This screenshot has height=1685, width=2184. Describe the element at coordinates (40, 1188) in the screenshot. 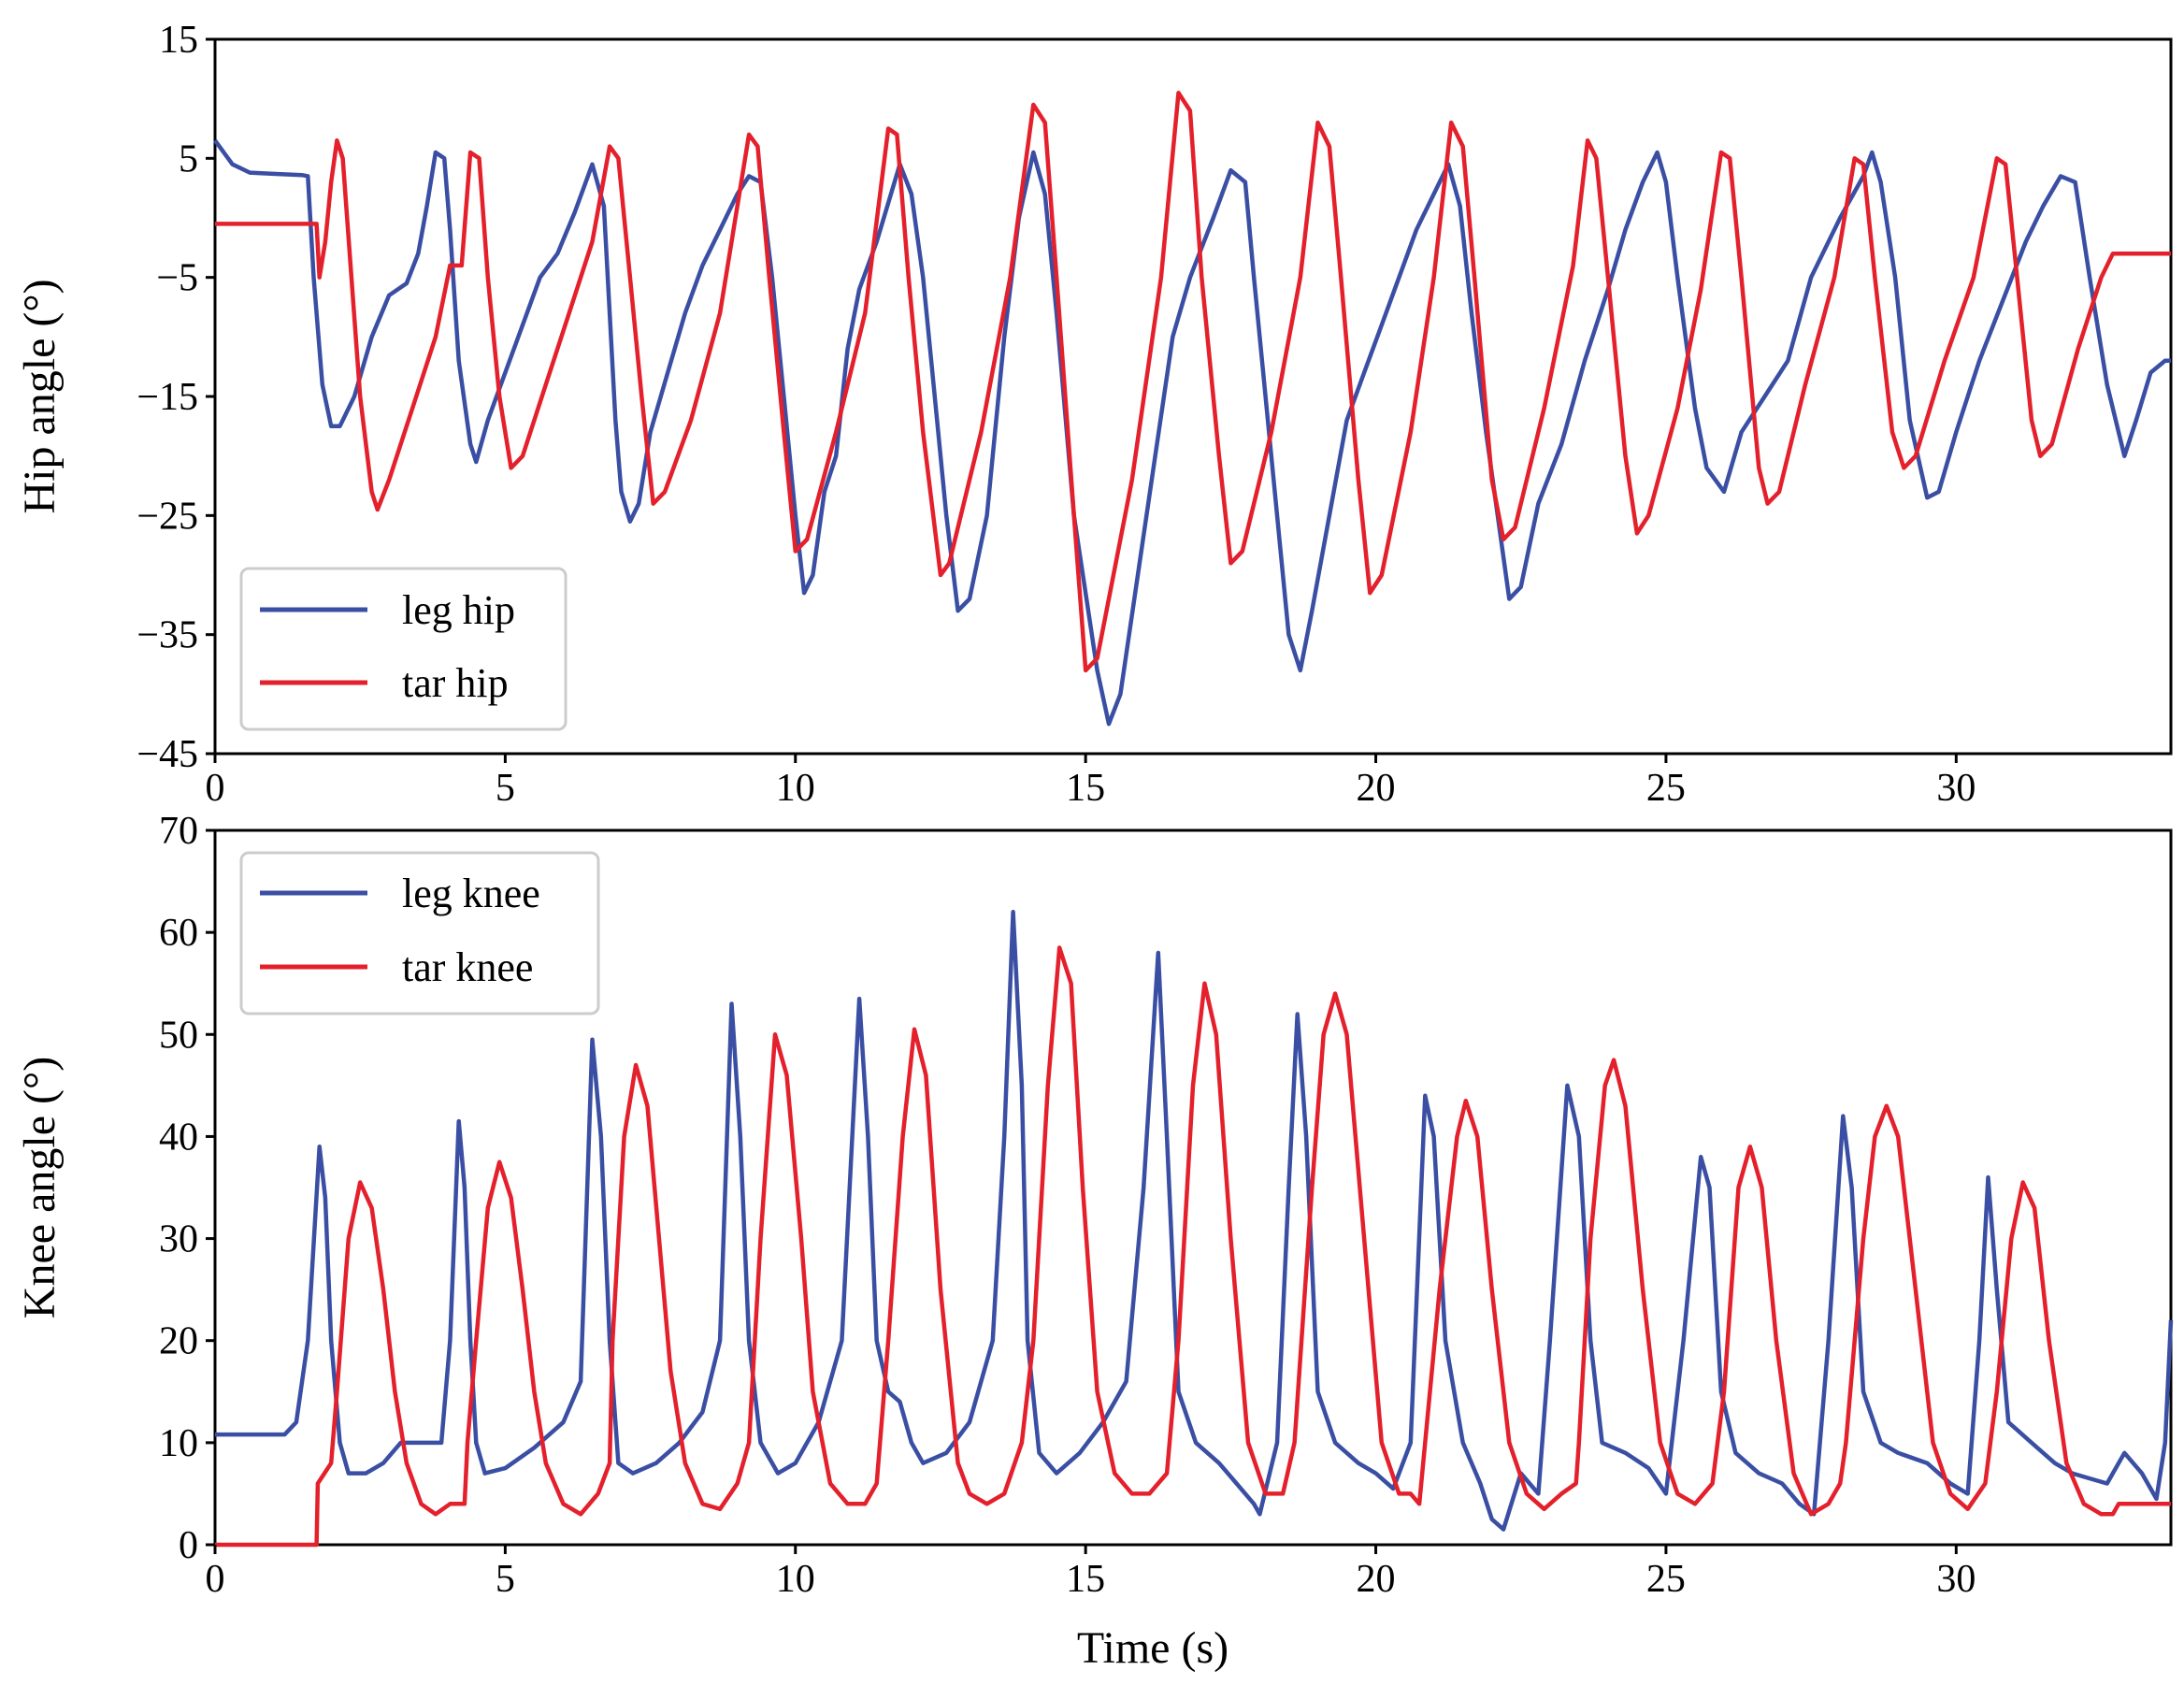

I see `knee-y-axis-label: Knee angle (°)` at that location.